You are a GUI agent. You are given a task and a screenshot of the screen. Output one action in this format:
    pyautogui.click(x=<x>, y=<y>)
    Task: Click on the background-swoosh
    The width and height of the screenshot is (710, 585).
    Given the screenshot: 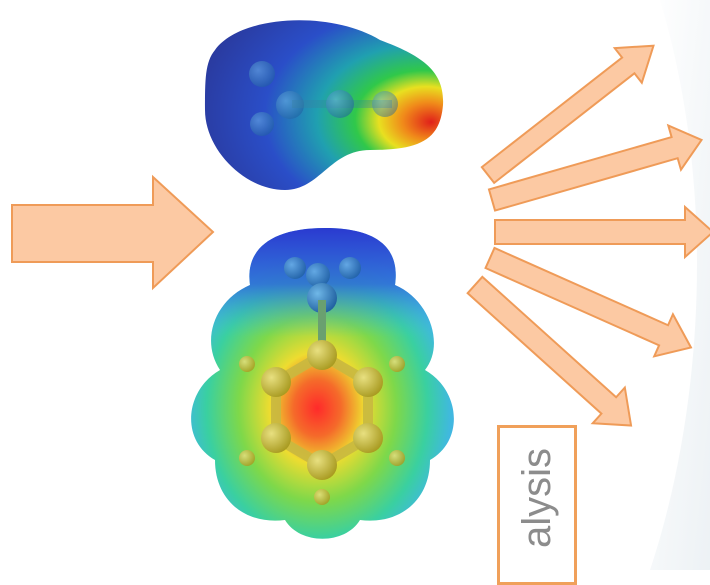 What is the action you would take?
    pyautogui.click(x=680, y=285)
    